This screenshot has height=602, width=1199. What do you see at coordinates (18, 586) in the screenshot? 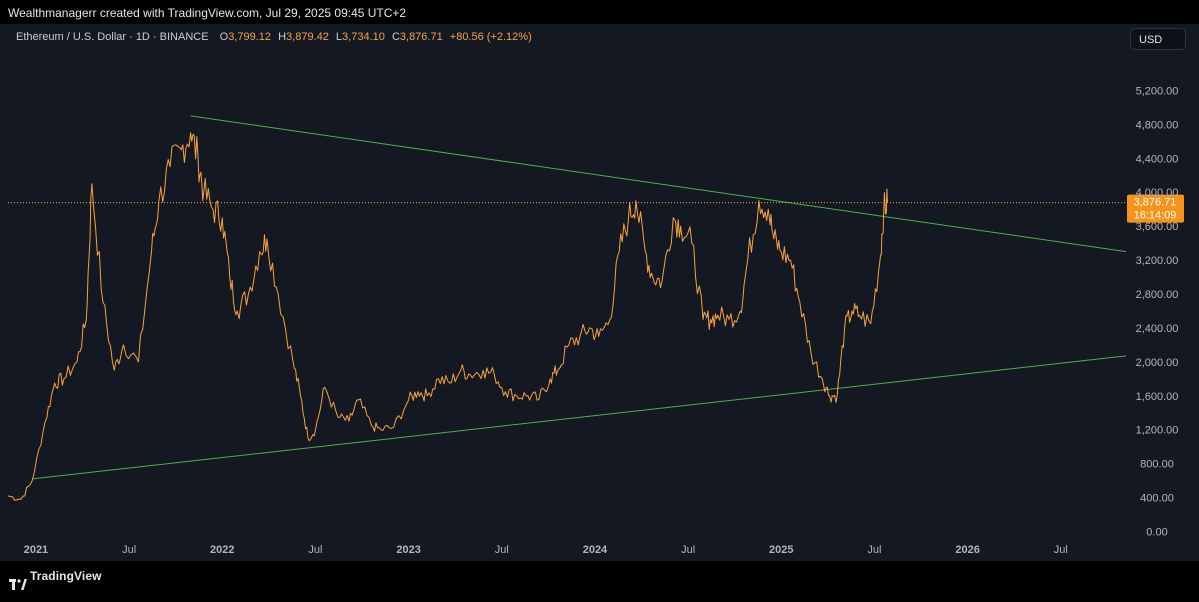
I see `tradingview-logo-icon` at bounding box center [18, 586].